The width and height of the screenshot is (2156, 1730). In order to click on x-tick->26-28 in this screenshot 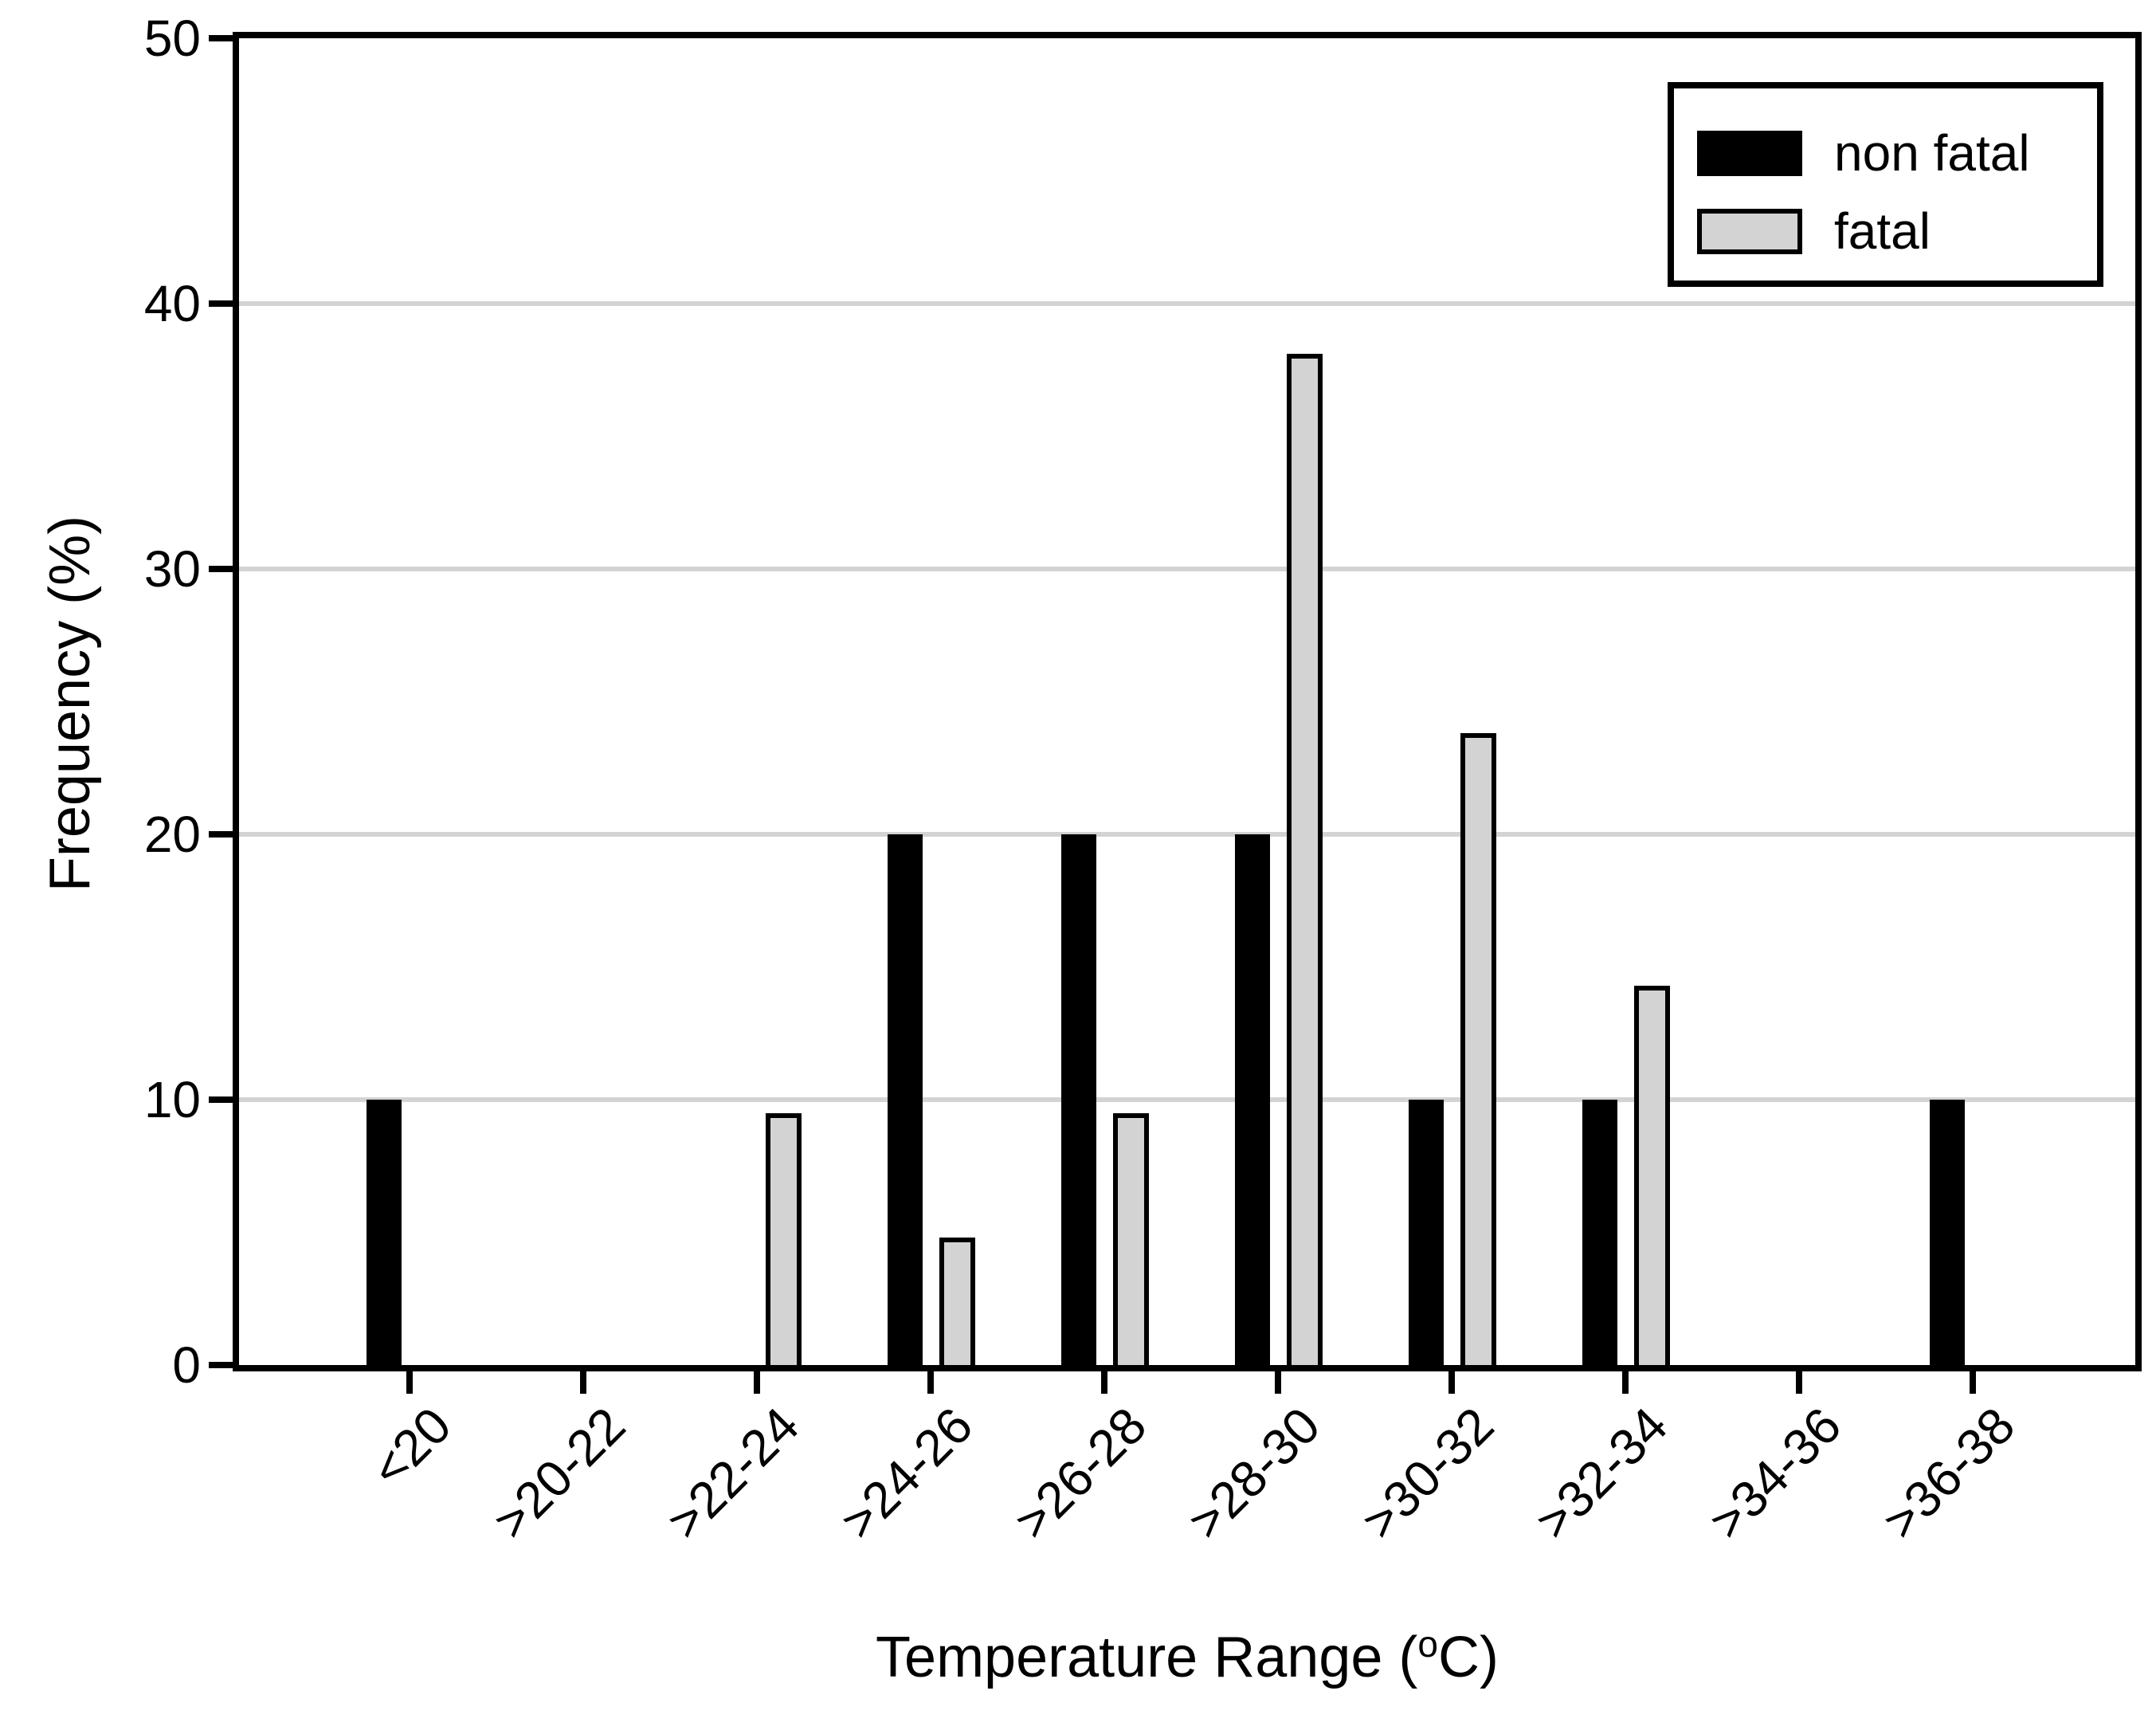, I will do `click(1104, 1382)`.